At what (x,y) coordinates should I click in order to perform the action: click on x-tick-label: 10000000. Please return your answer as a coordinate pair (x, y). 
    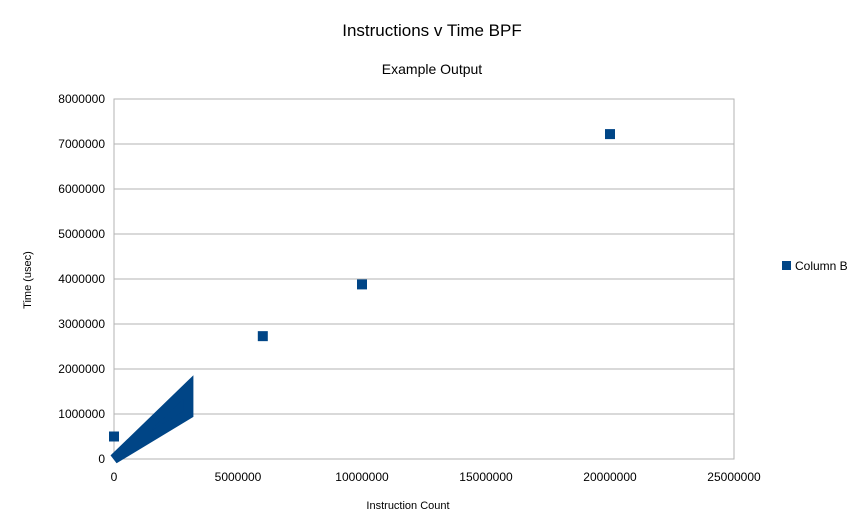
    Looking at the image, I should click on (362, 477).